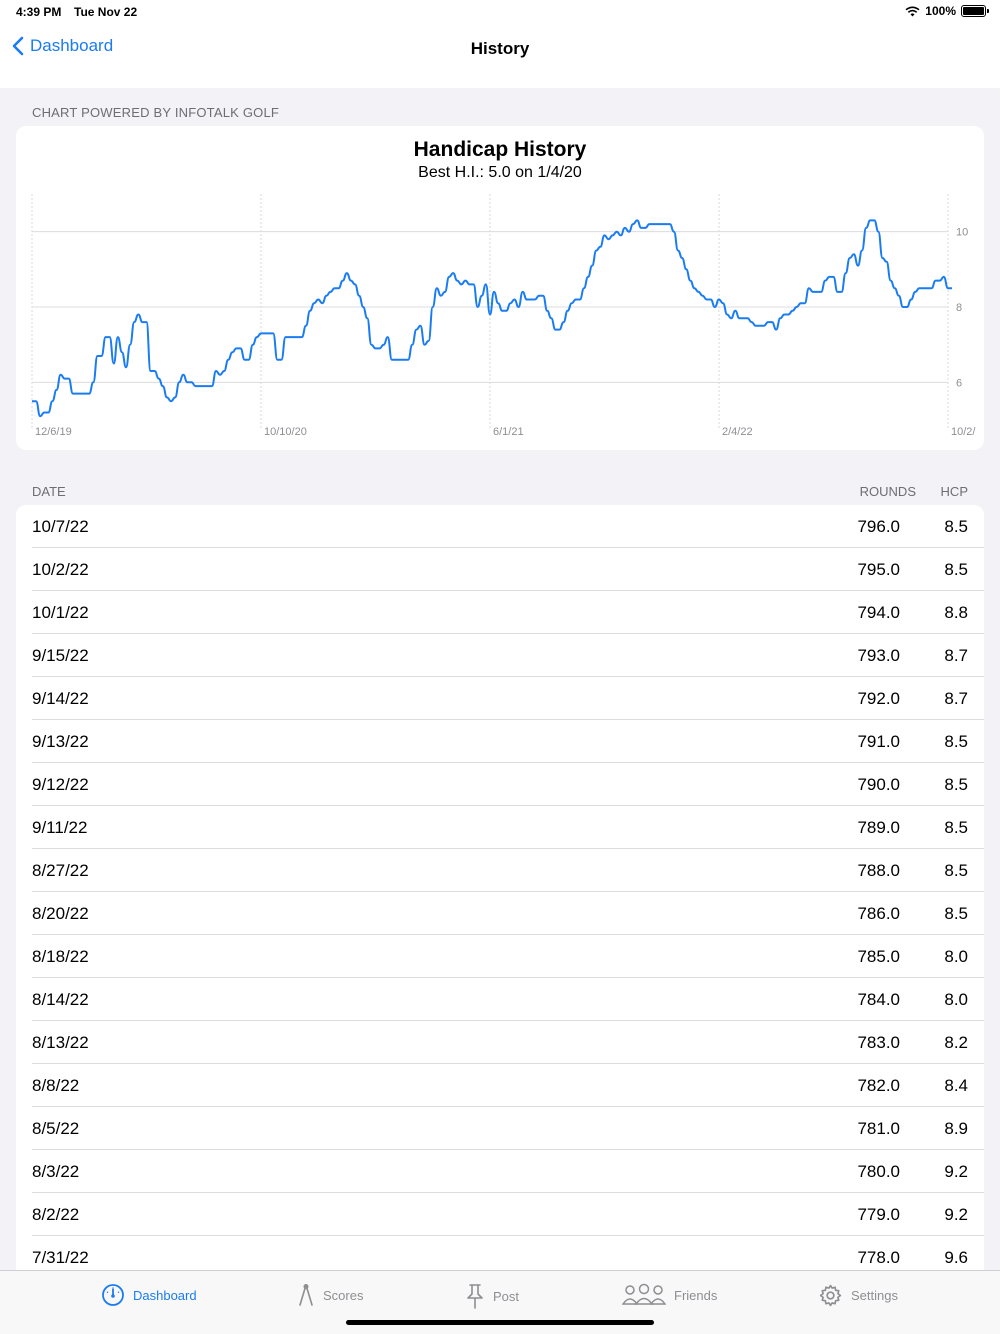 This screenshot has height=1334, width=1000. I want to click on table-row: 8/13/22 783.0 8.2, so click(500, 1042).